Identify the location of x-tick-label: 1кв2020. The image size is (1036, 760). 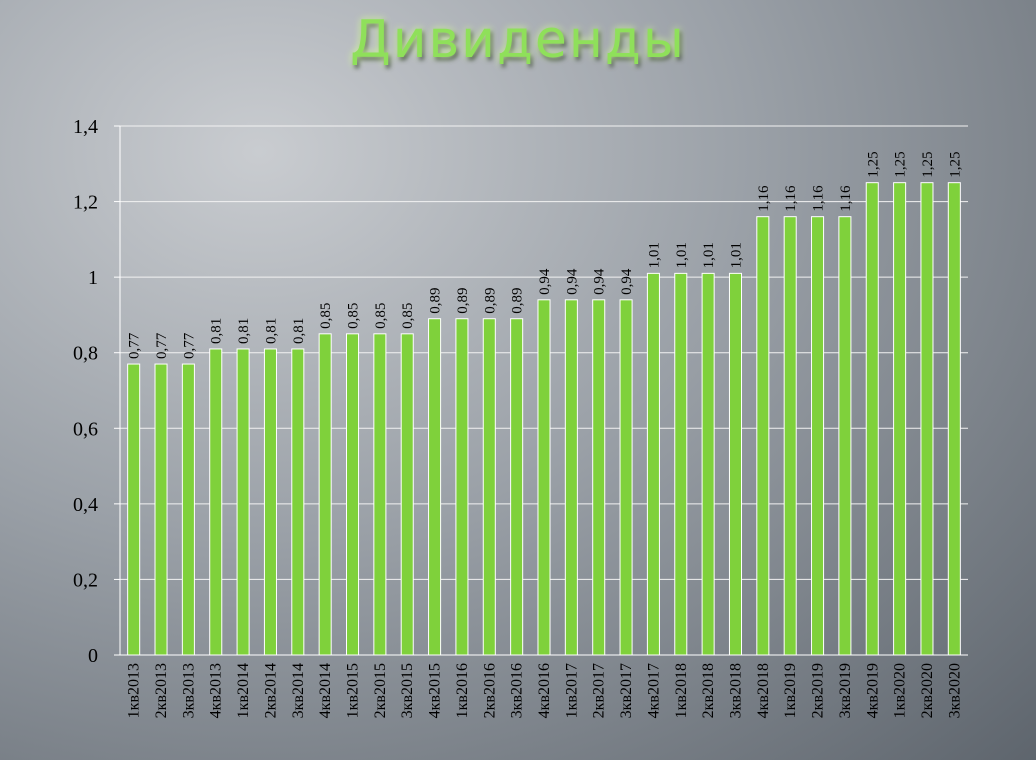
(900, 690).